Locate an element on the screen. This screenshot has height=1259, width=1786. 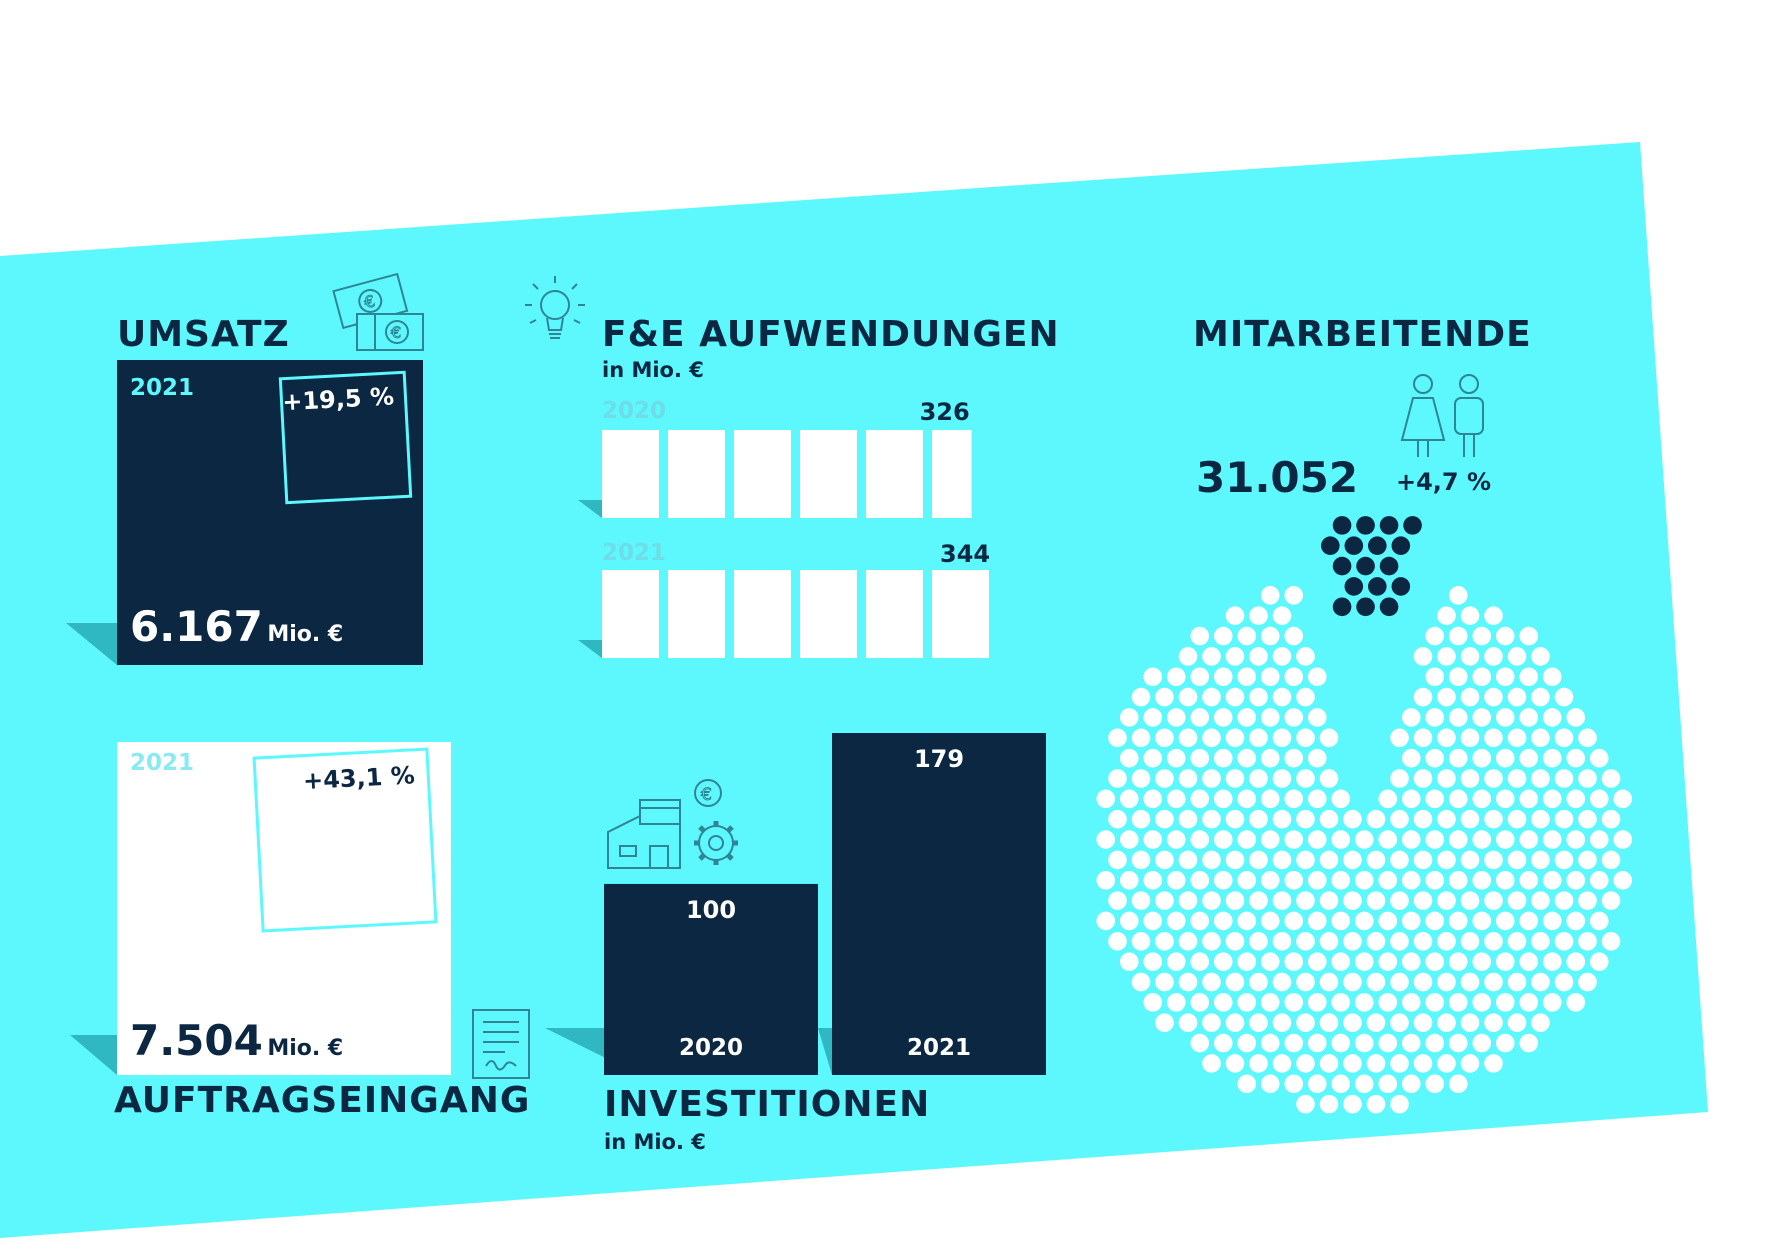
auftragseingang-value-line: 7.504 Mio. € is located at coordinates (236, 1040).